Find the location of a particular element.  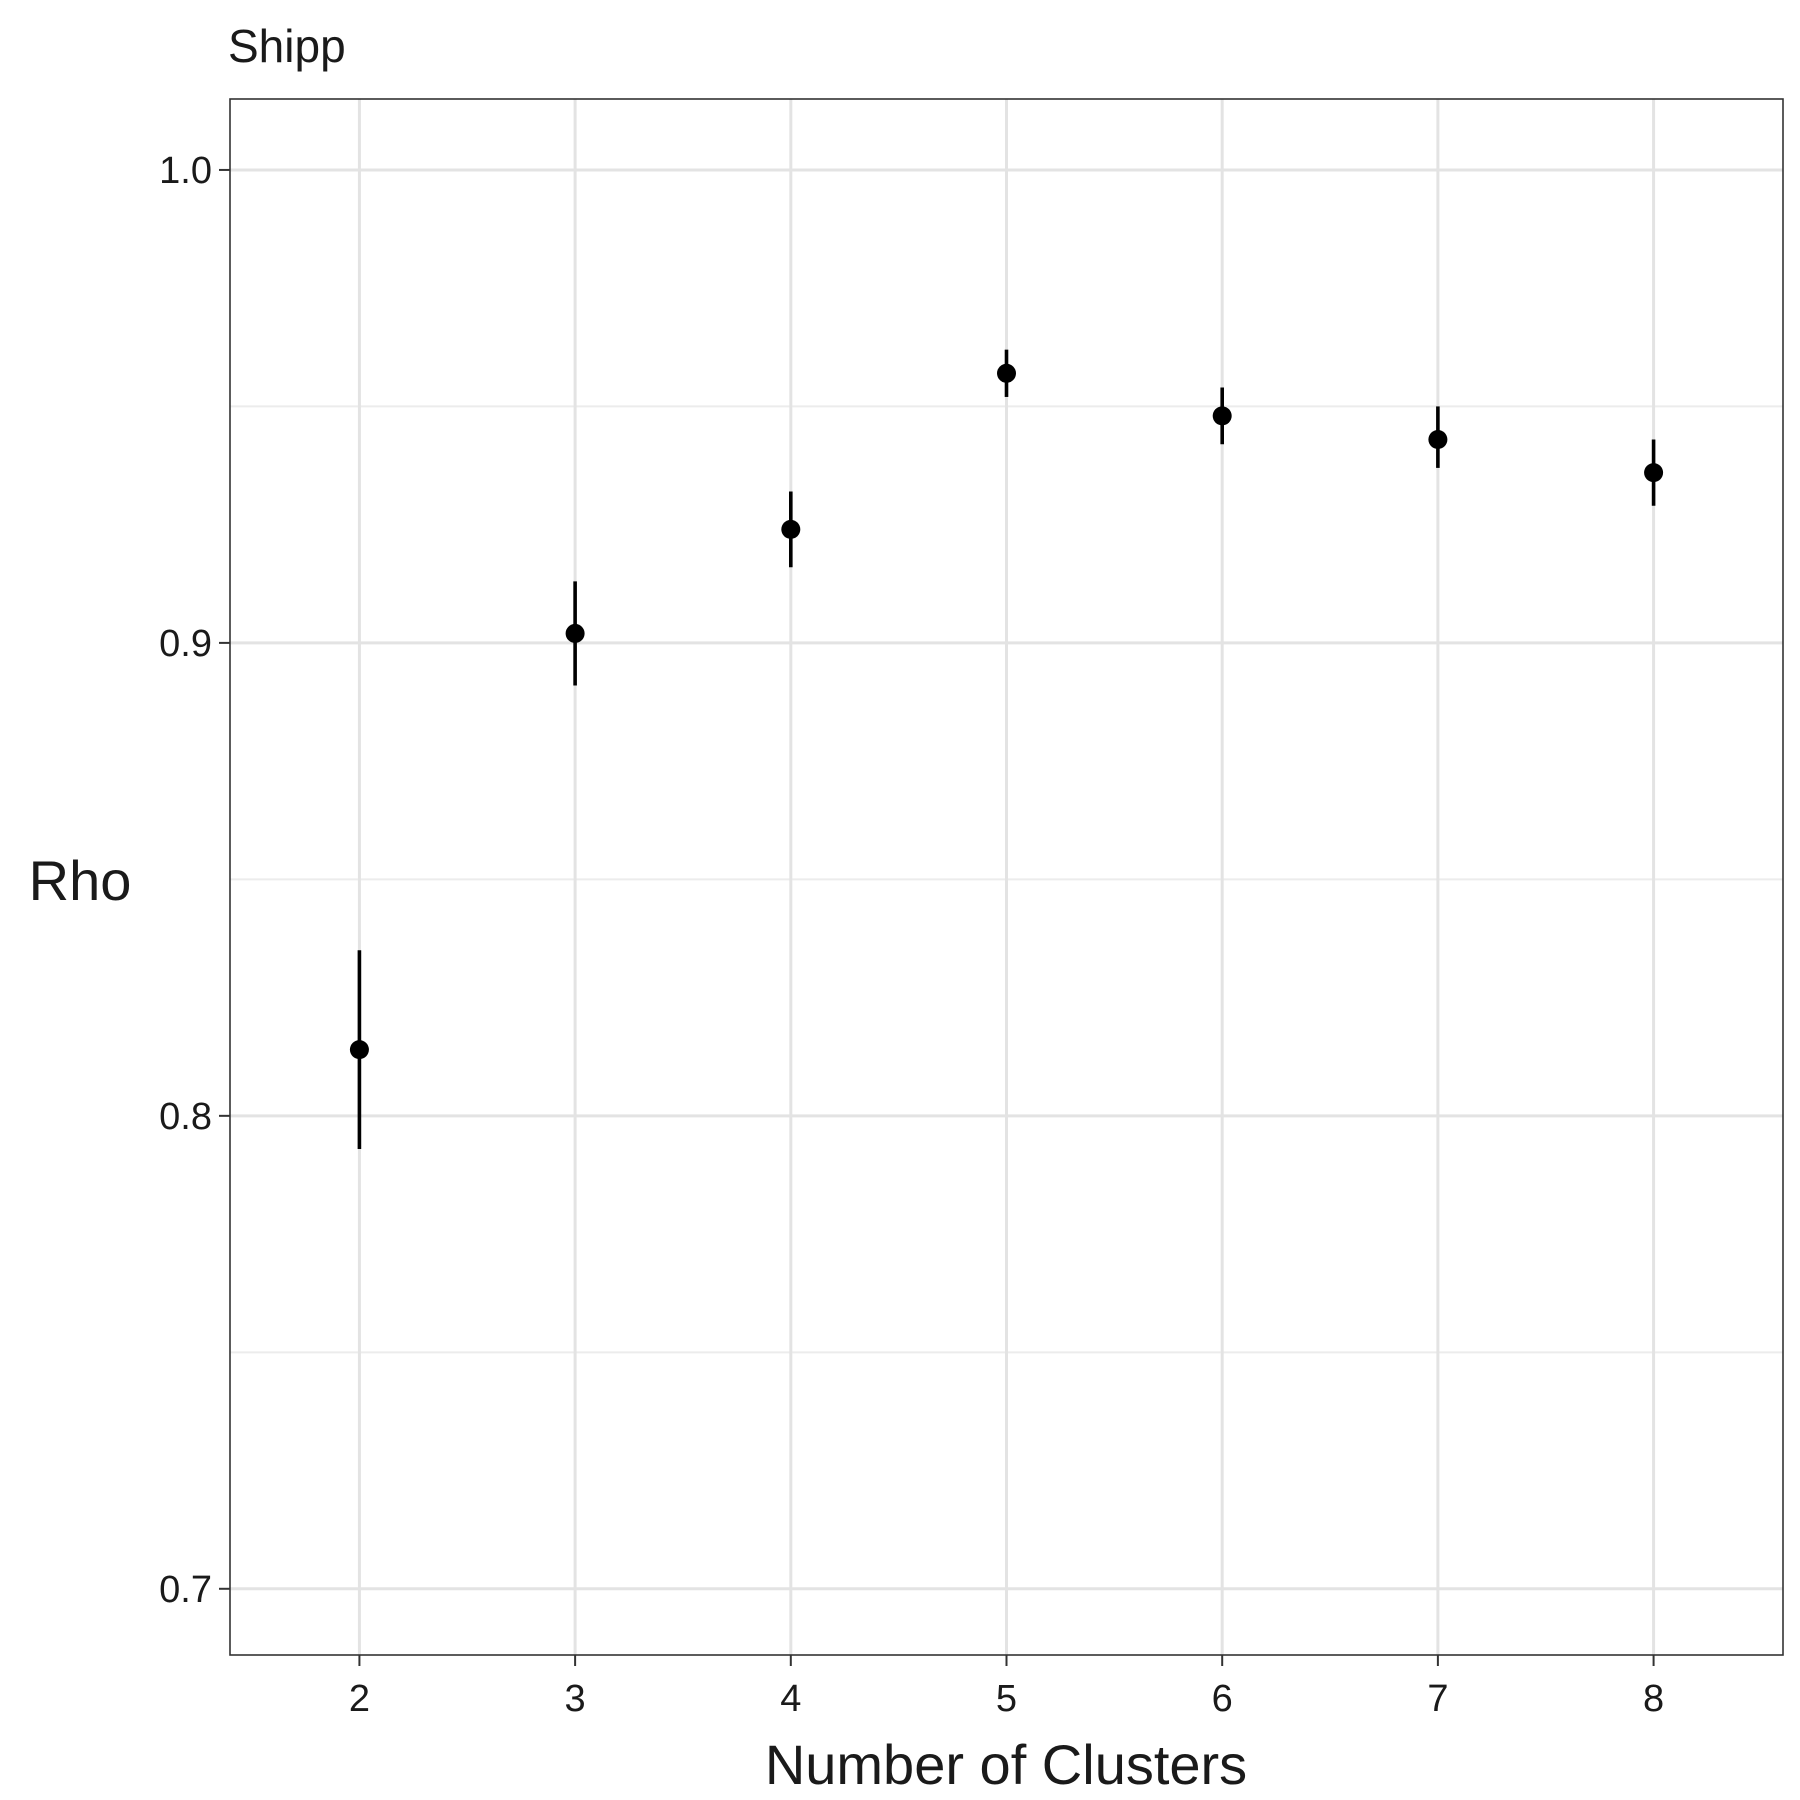

chart-title: Shipp is located at coordinates (287, 46).